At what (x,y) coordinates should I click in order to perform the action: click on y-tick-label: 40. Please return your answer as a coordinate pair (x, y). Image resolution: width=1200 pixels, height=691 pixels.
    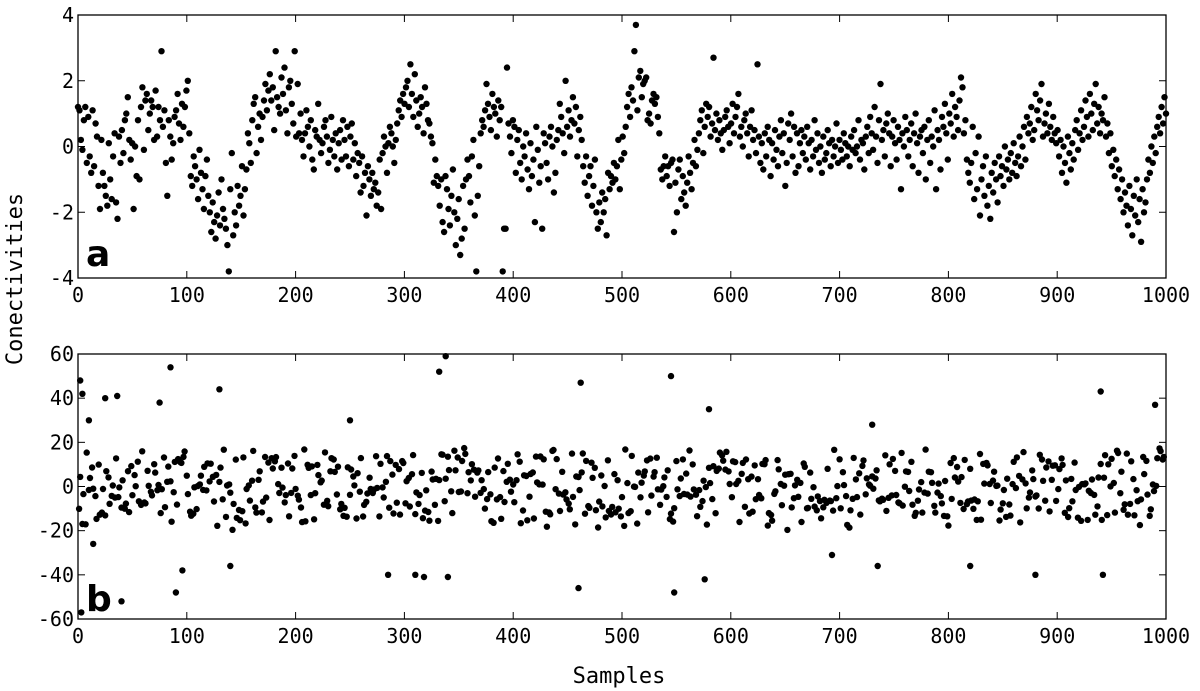
    Looking at the image, I should click on (62, 398).